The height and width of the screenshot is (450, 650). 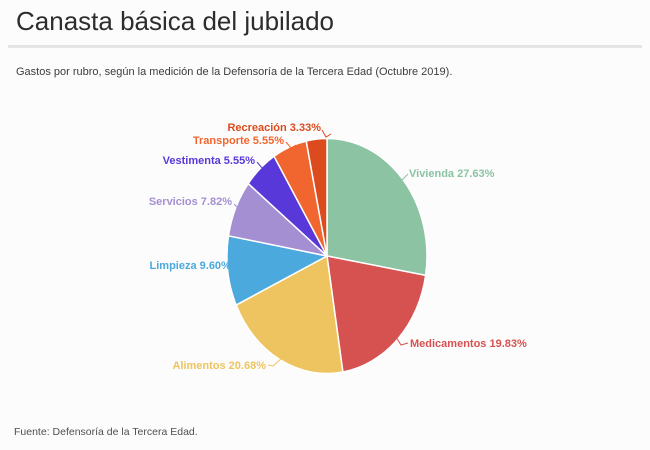 What do you see at coordinates (238, 141) in the screenshot?
I see `pie-label-transporte: Transporte 5.55%` at bounding box center [238, 141].